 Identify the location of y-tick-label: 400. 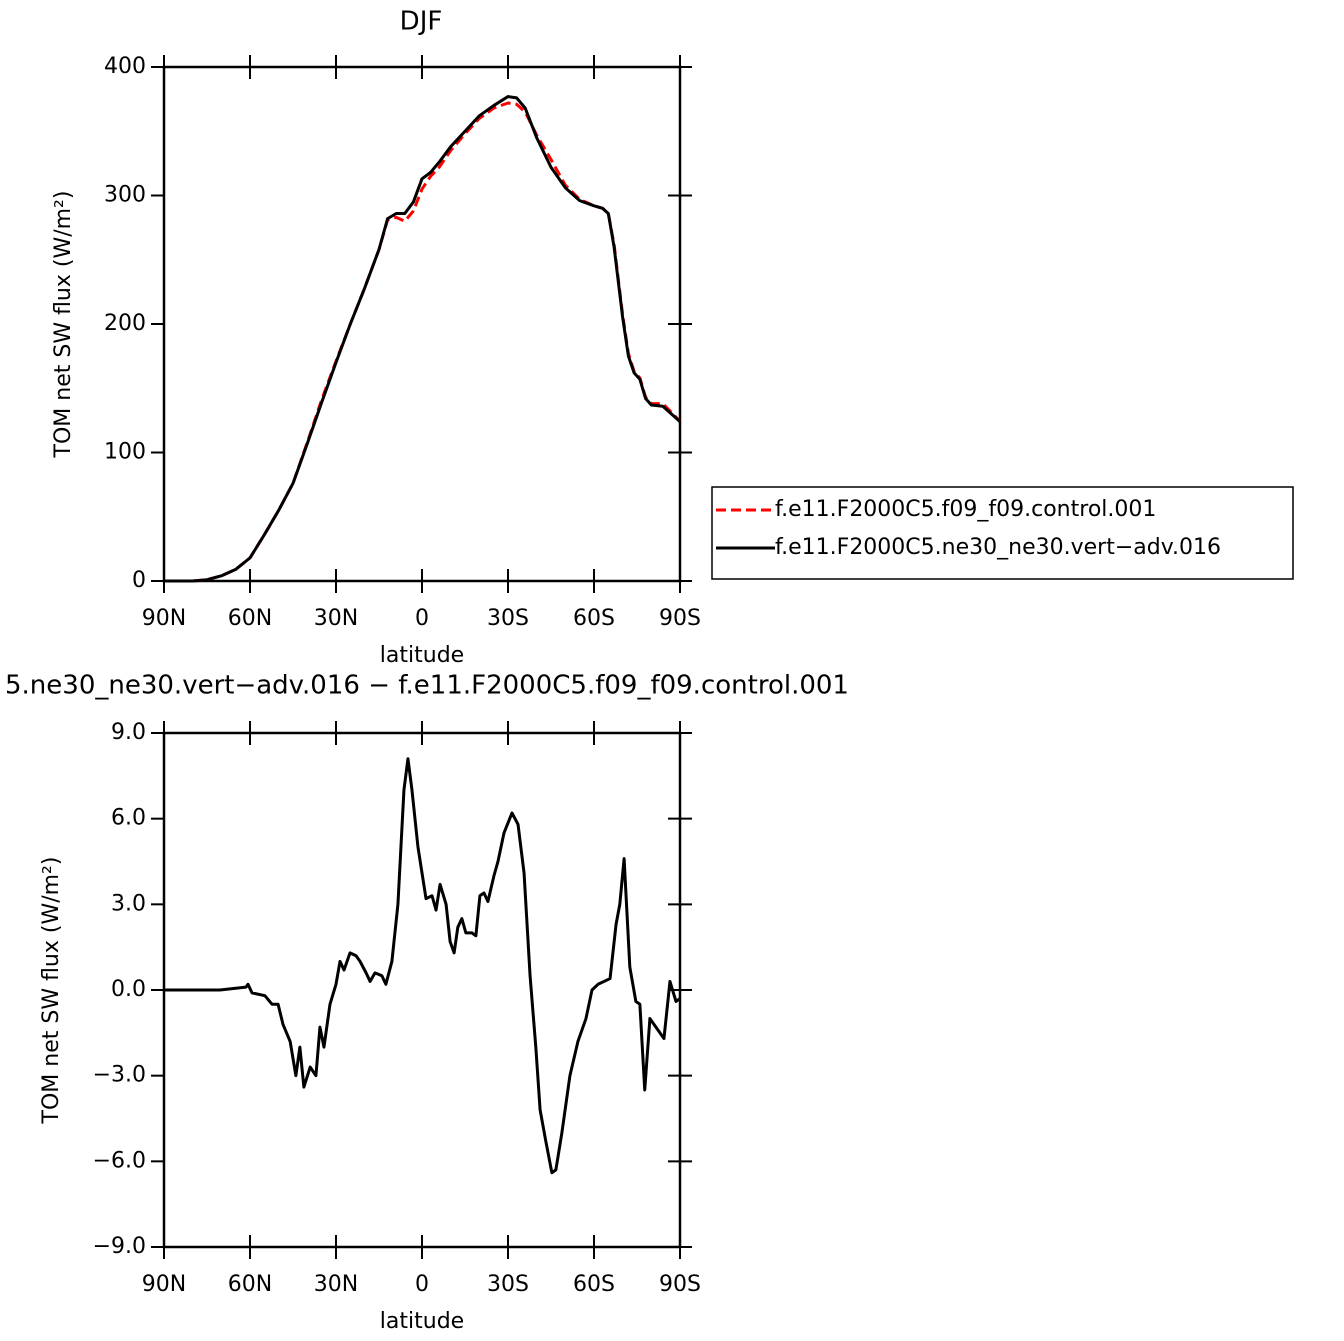
(125, 66).